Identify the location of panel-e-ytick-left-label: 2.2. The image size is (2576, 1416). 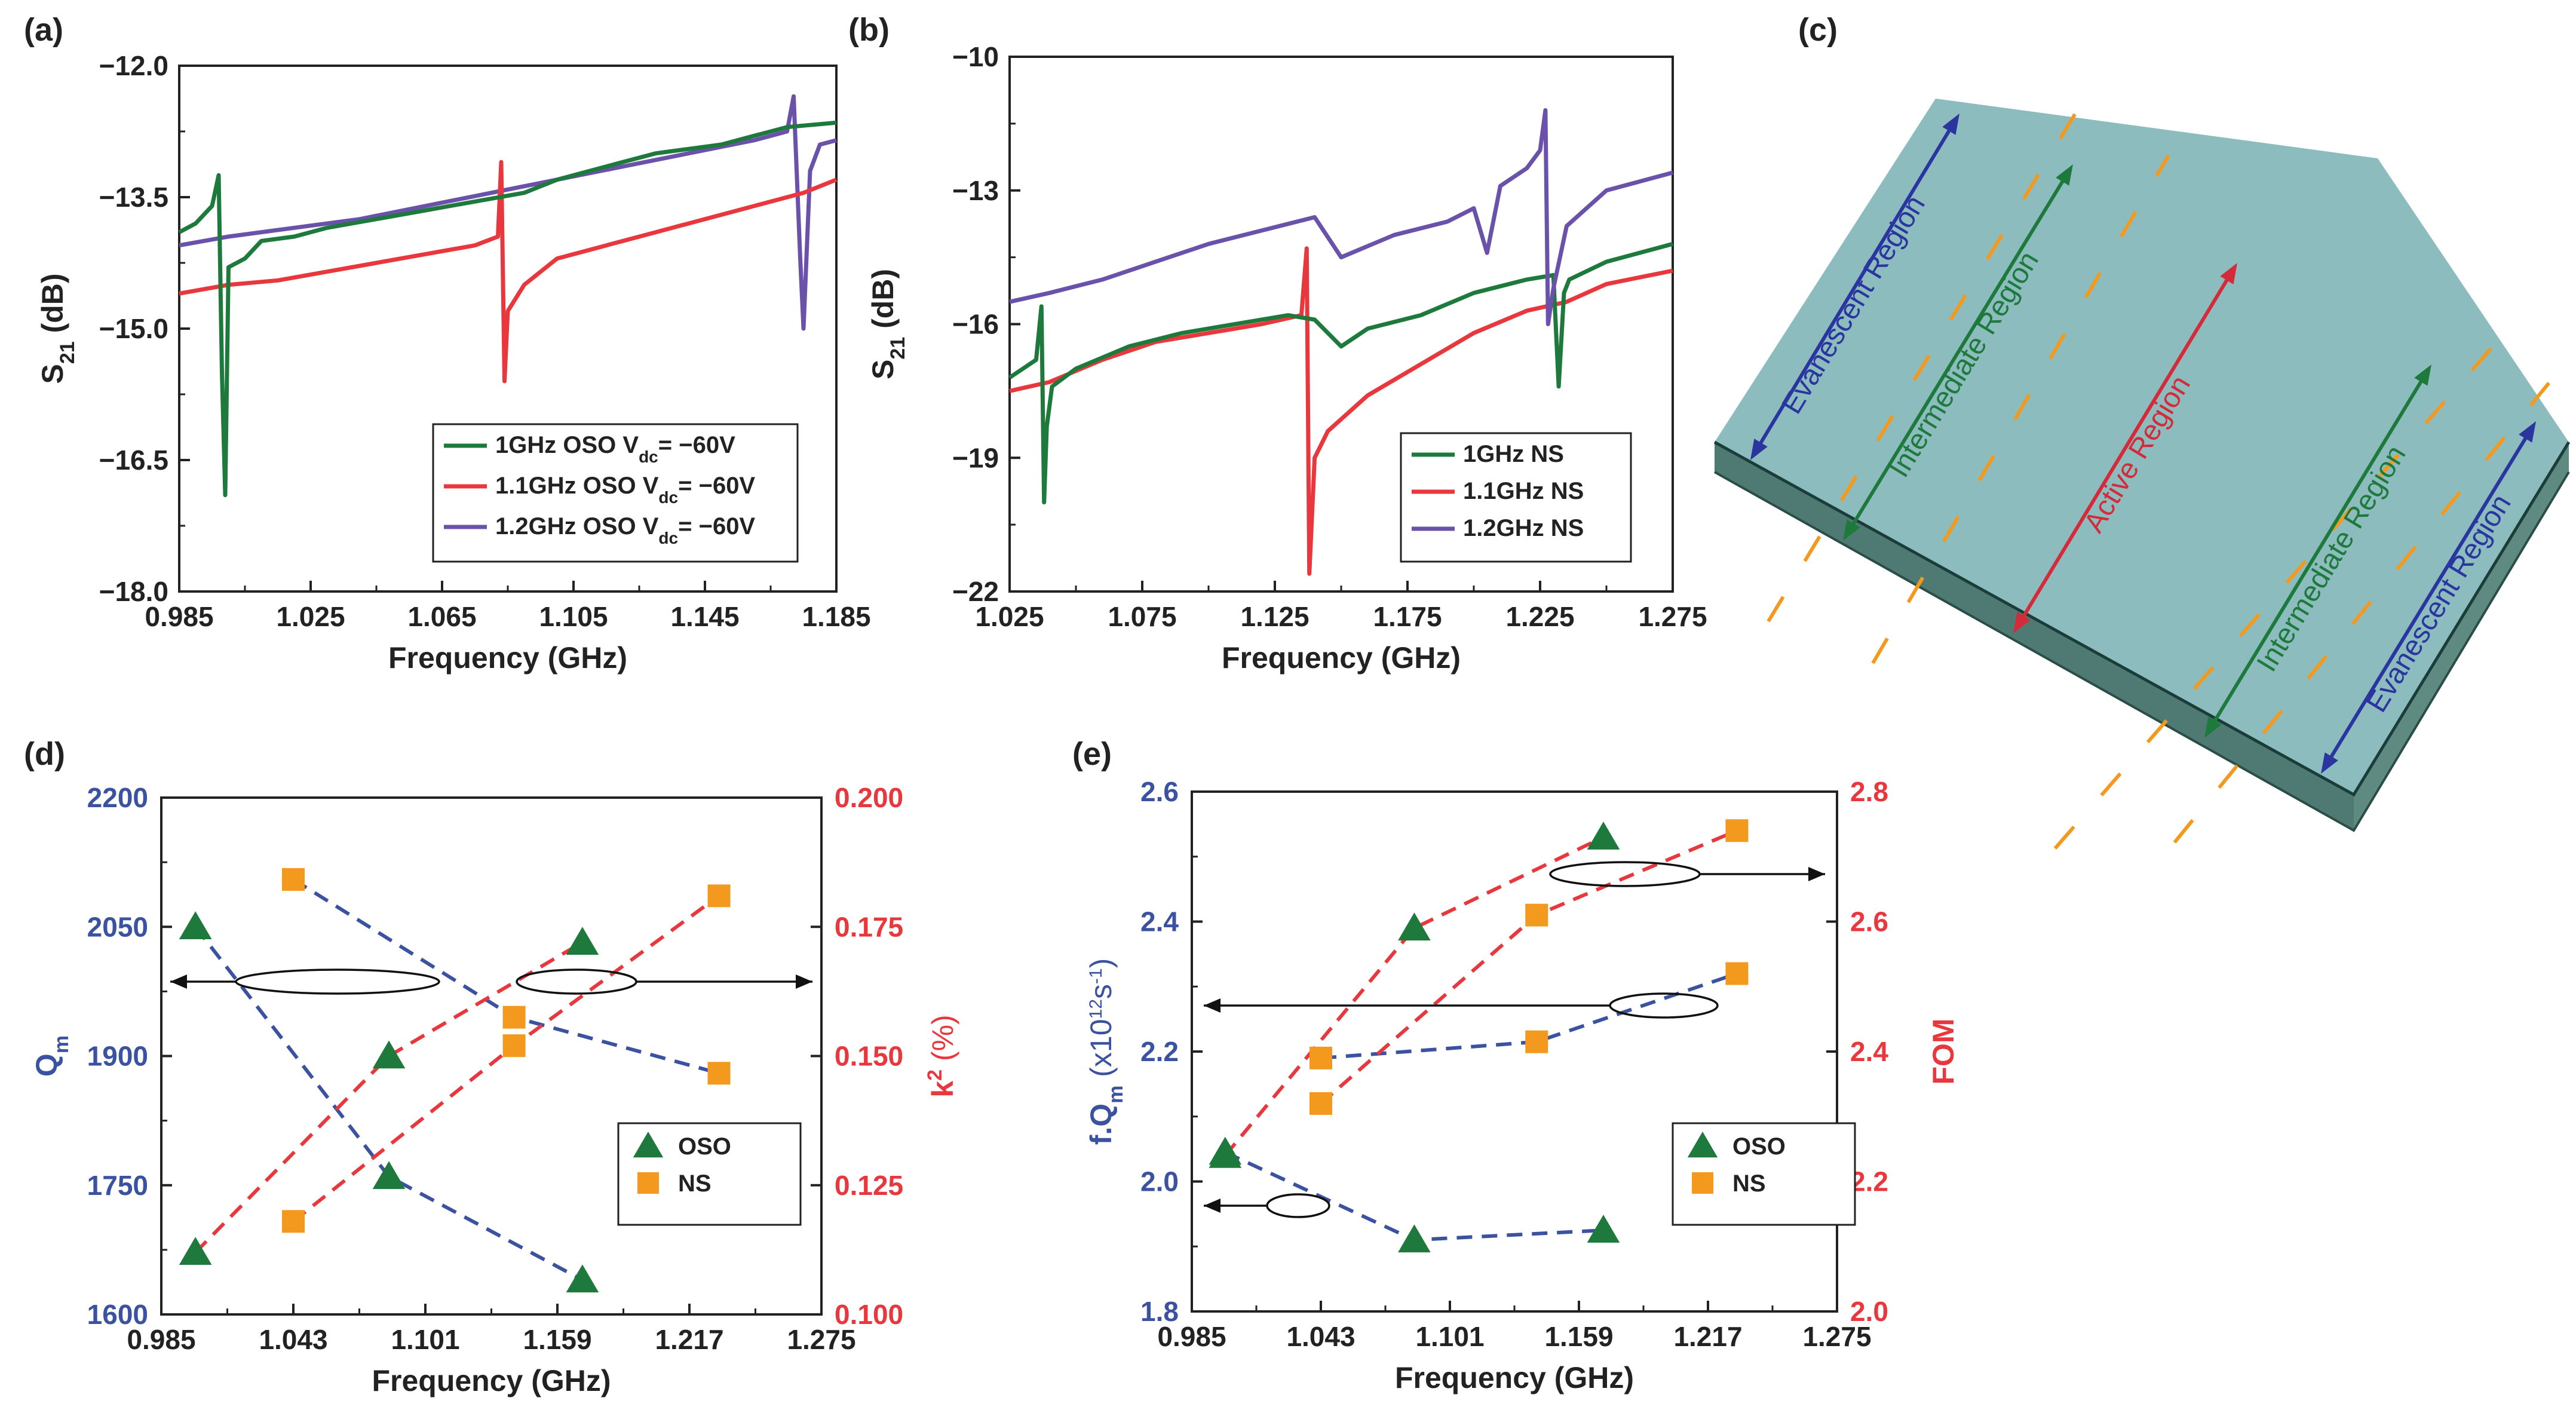
(1159, 1051).